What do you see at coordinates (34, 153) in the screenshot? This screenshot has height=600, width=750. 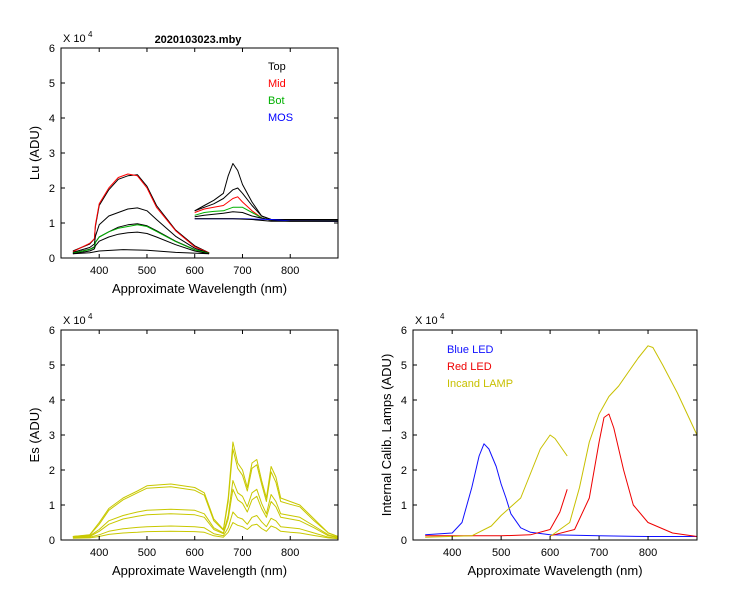 I see `y-axis-label: Lu (ADU)` at bounding box center [34, 153].